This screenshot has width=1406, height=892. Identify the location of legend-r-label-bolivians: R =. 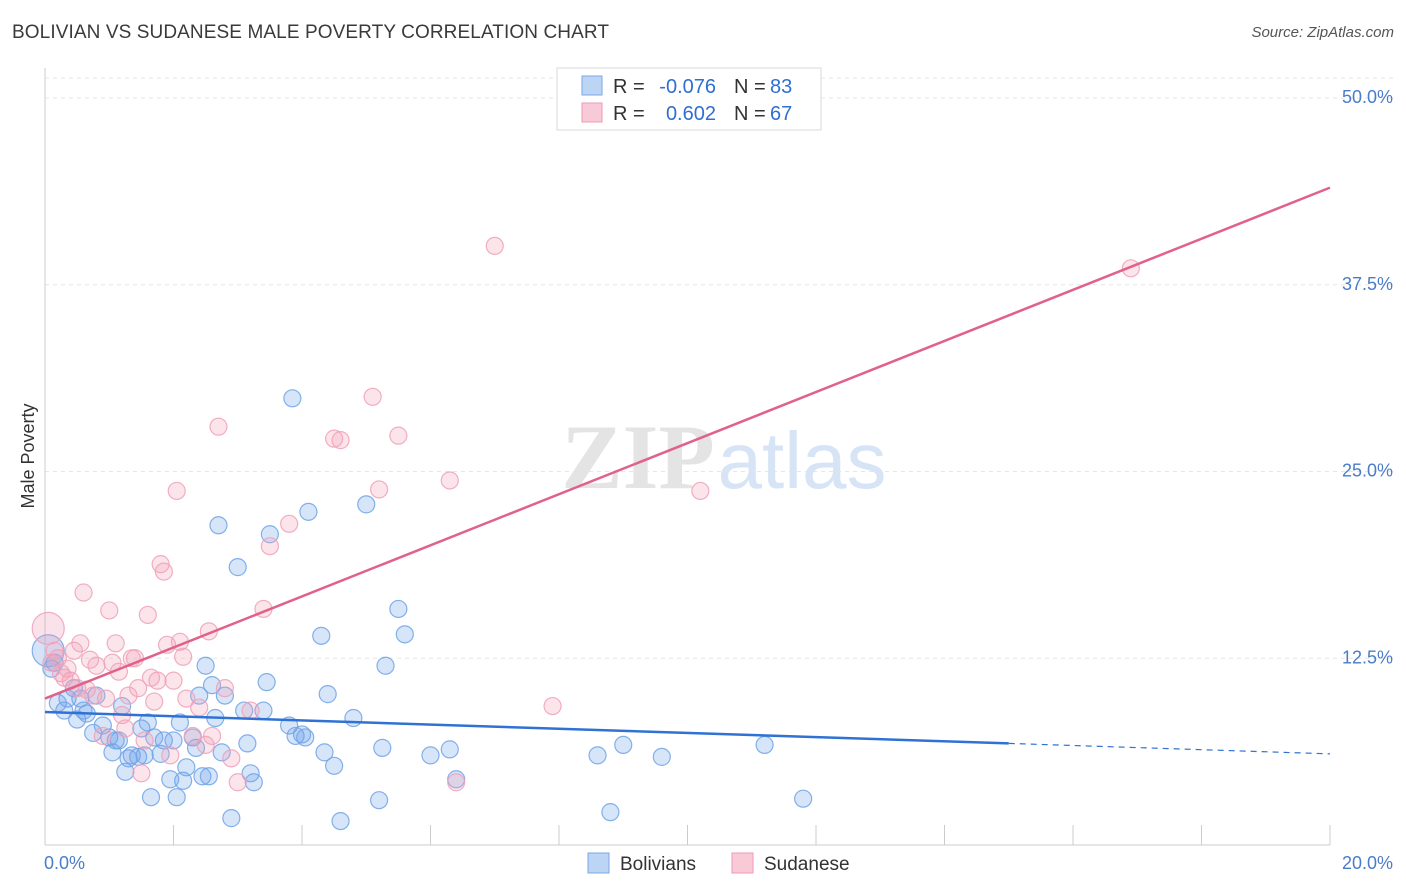
(629, 87).